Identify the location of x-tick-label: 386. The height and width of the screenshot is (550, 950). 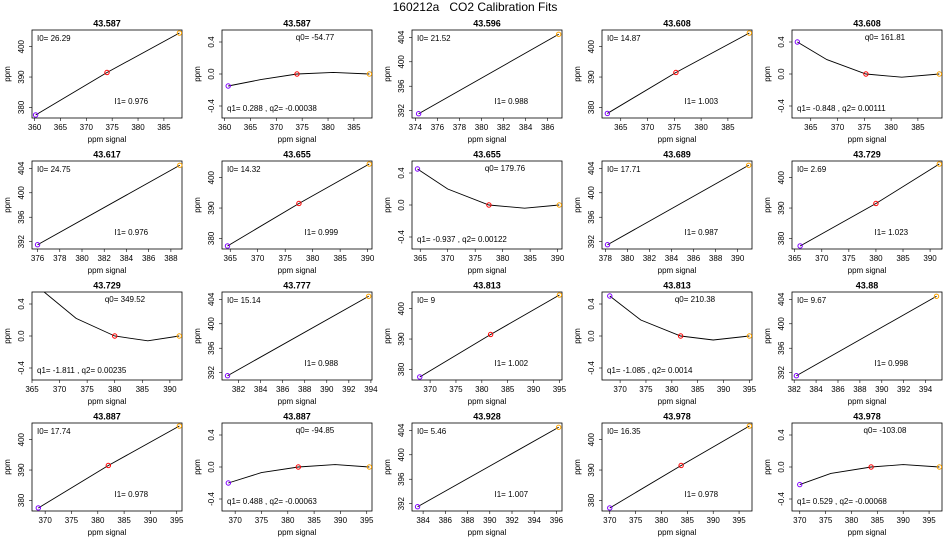
(694, 258).